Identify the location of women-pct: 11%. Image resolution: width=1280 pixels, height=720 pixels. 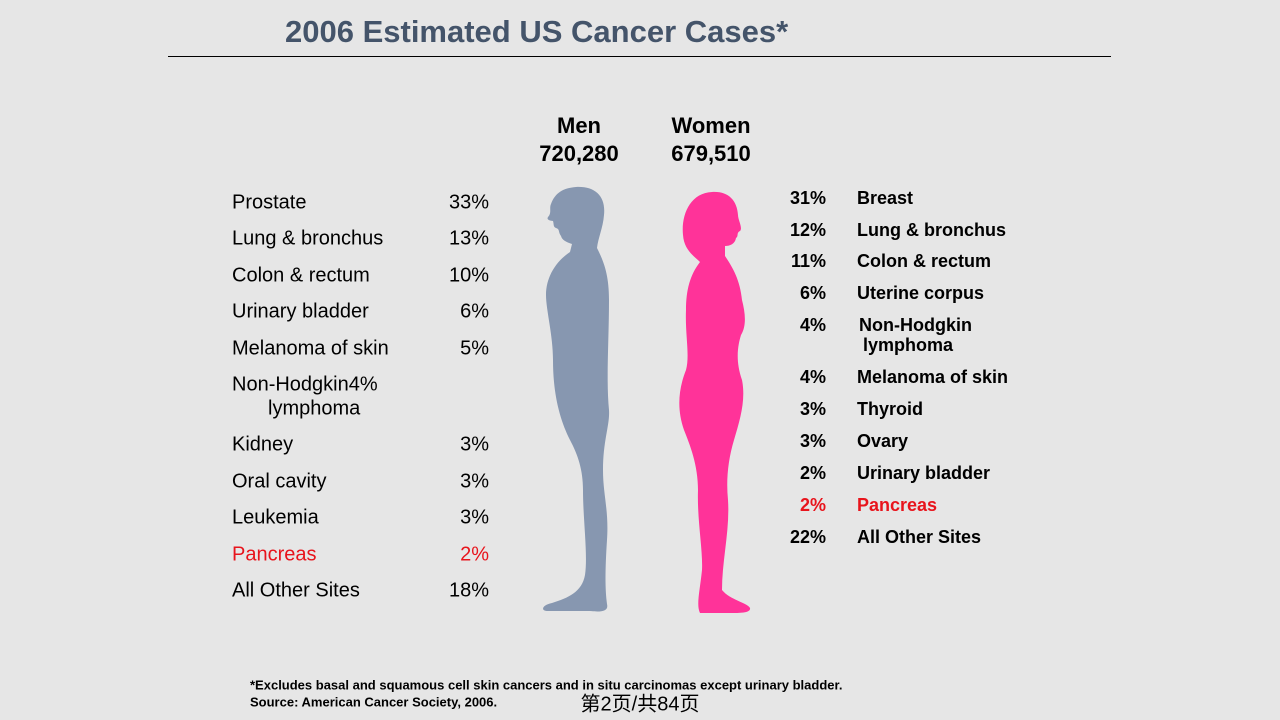
(808, 261).